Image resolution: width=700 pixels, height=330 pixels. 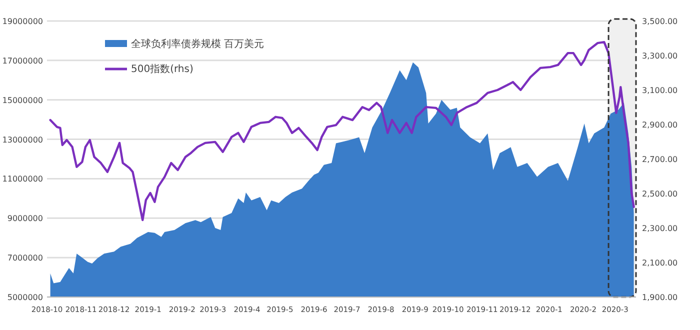 I want to click on y-tick-label: 15000000, so click(x=22, y=100).